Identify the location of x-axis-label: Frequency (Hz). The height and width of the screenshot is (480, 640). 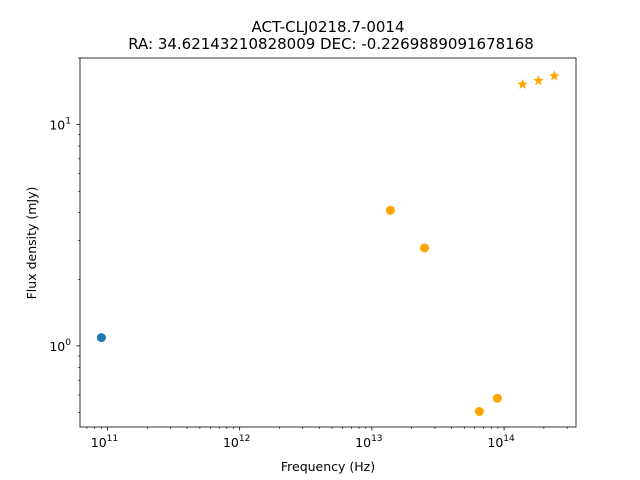
(328, 466).